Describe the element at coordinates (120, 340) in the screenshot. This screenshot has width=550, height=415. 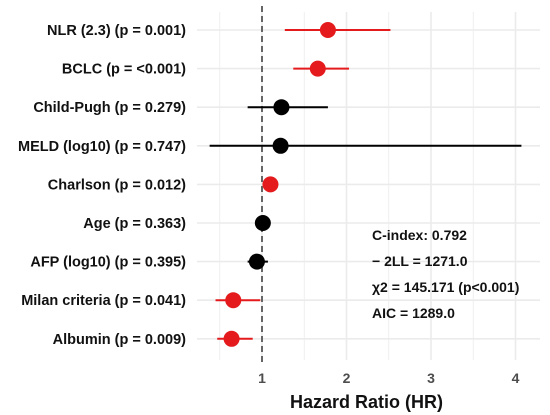
I see `row-label: Albumin (p = 0.009)` at that location.